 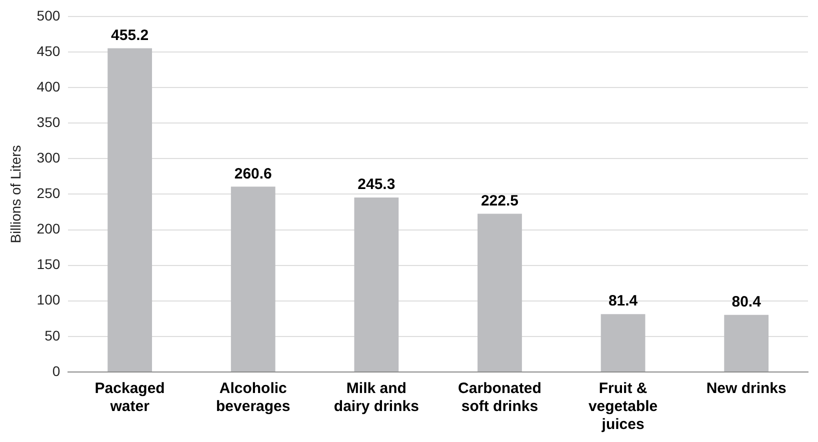 I want to click on x-tick-label: Fruit & vegetable juices, so click(x=623, y=407).